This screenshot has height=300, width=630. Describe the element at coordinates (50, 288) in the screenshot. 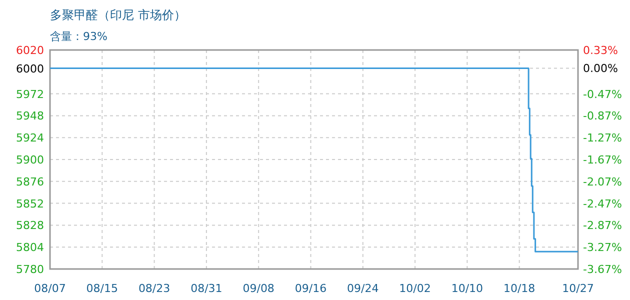

I see `x-tick-label: 08/07` at that location.